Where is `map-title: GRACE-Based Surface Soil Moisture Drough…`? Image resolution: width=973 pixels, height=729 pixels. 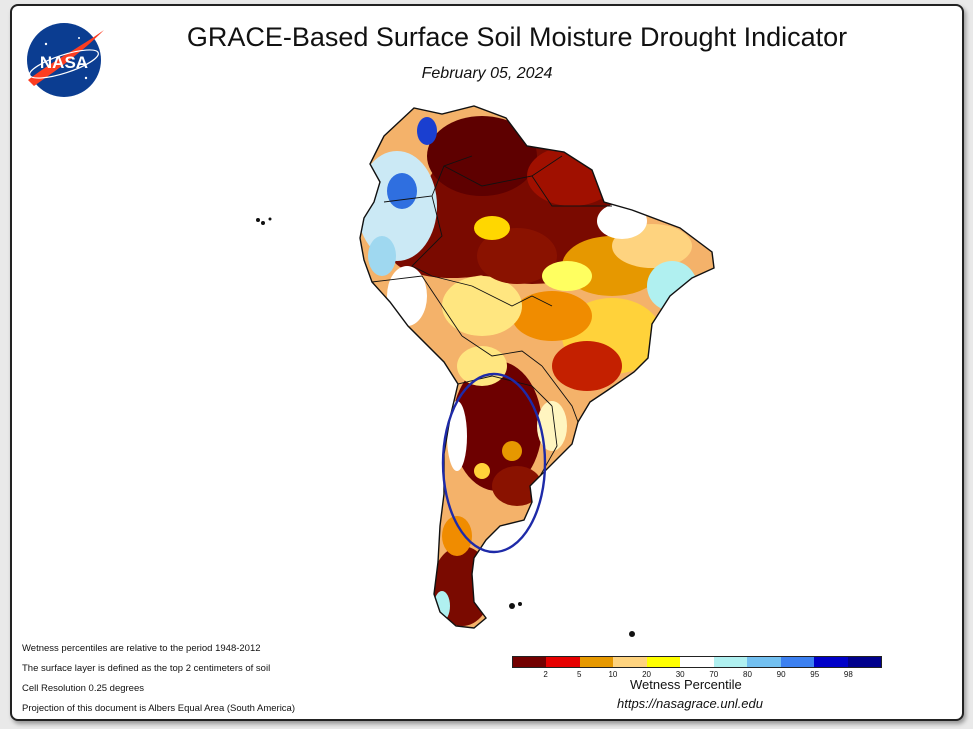 map-title: GRACE-Based Surface Soil Moisture Drough… is located at coordinates (517, 37).